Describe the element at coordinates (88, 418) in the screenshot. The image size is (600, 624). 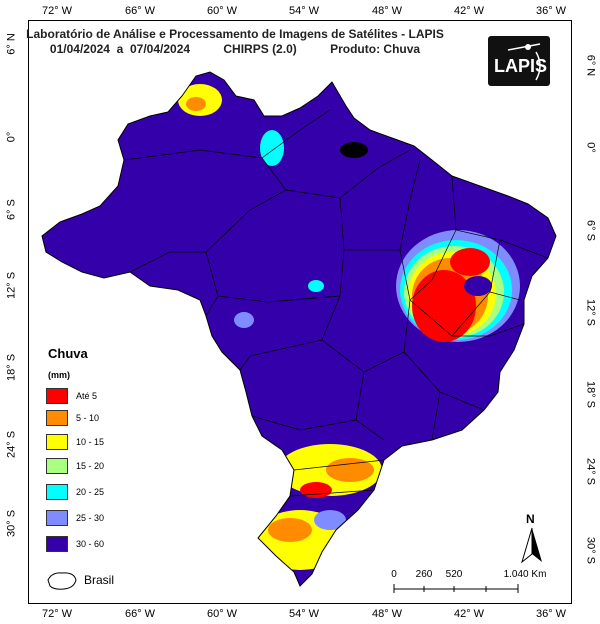
I see `legend-label: 5 - 10` at that location.